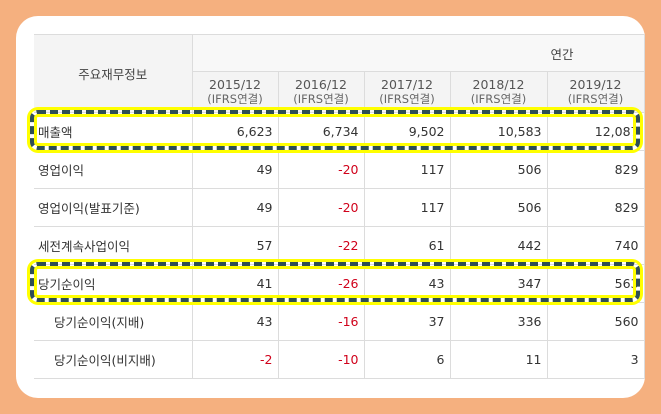 This screenshot has width=661, height=414. Describe the element at coordinates (595, 283) in the screenshot. I see `value-cell: 563` at that location.